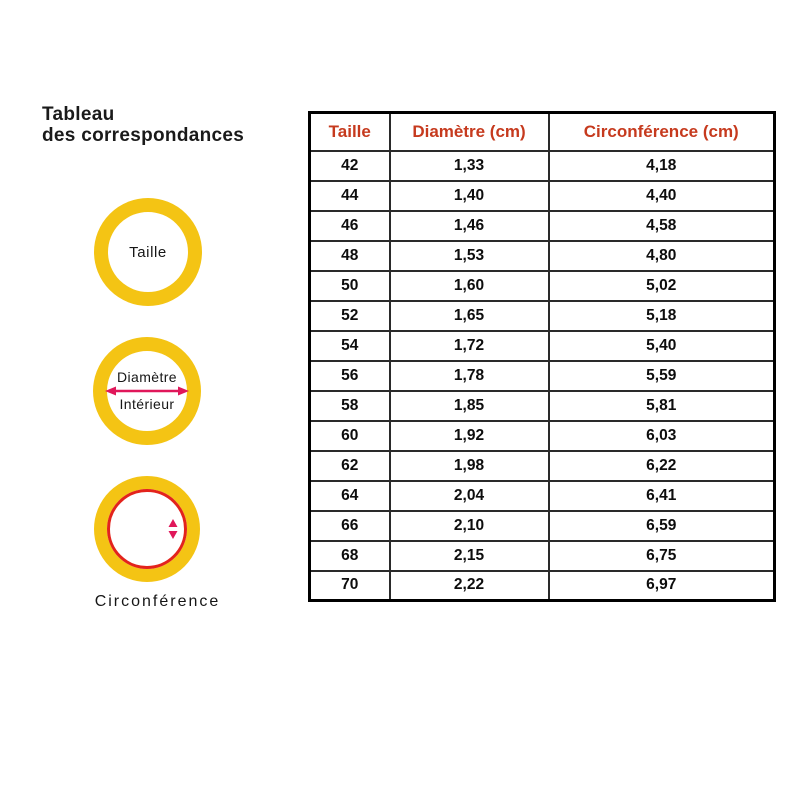 The image size is (800, 800). What do you see at coordinates (147, 404) in the screenshot?
I see `inner-diameter-label-line2: Intérieur` at bounding box center [147, 404].